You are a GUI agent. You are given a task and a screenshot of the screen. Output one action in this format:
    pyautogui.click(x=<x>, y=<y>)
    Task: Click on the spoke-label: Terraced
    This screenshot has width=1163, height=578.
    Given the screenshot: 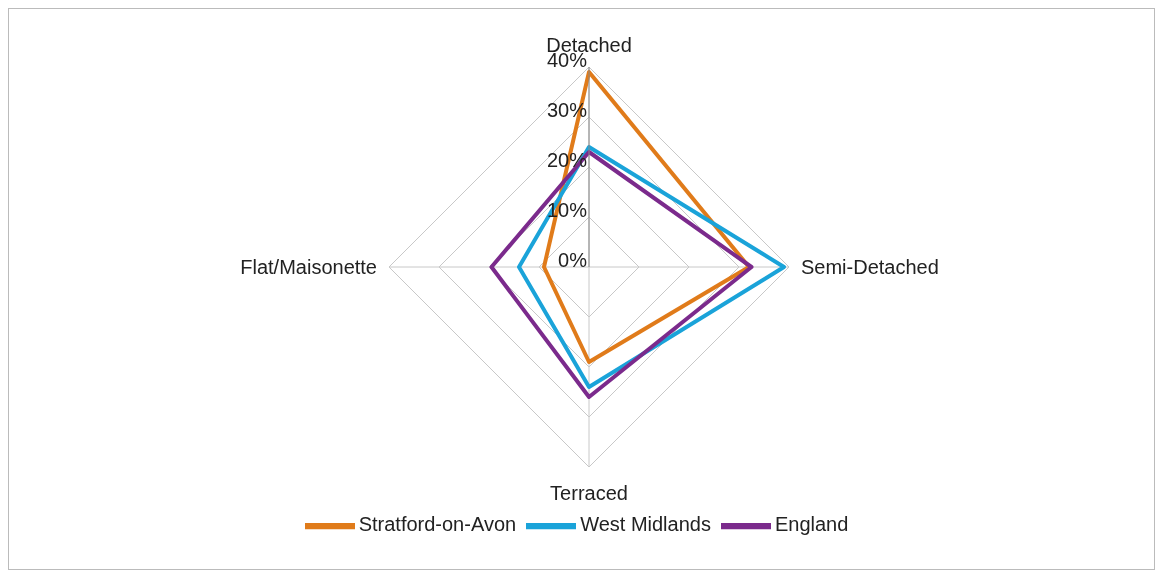 What is the action you would take?
    pyautogui.click(x=589, y=493)
    